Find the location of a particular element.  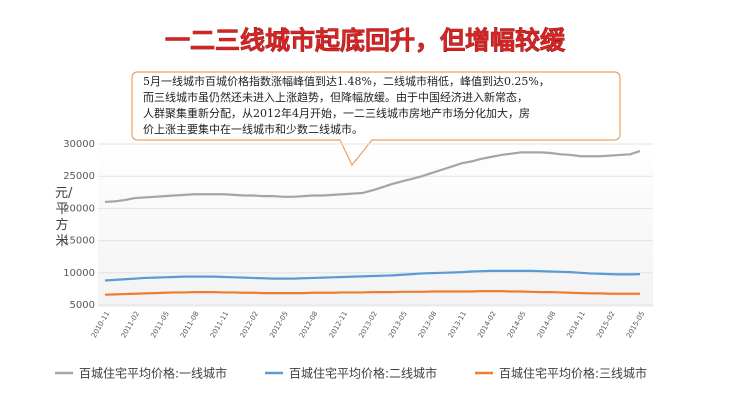

x-tick-label: 2015-05 is located at coordinates (636, 324).